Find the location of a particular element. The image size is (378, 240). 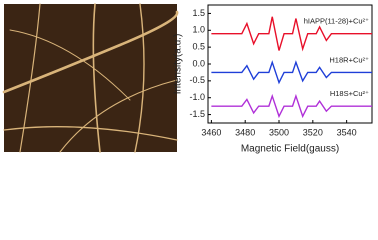

x-tick-label: 3540 is located at coordinates (347, 132).